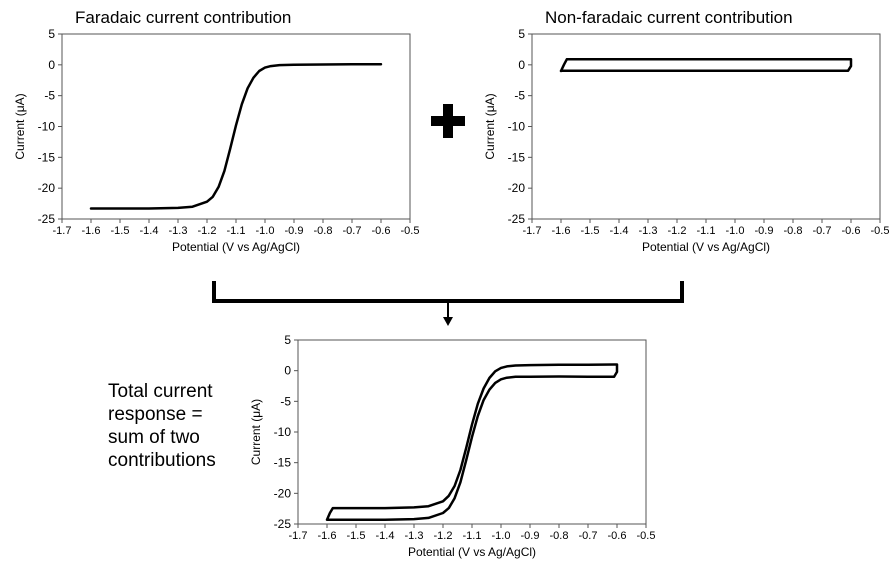  I want to click on total-caption-line-1: Total current, so click(160, 391).